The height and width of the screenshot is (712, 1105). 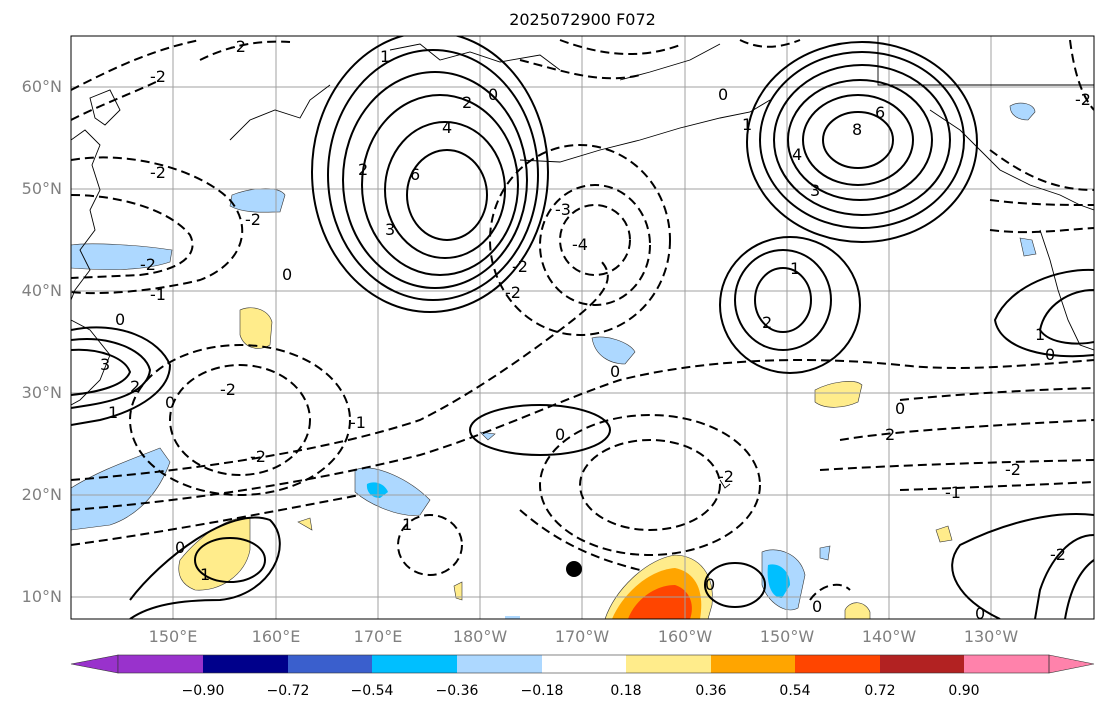 What do you see at coordinates (857, 129) in the screenshot?
I see `contour-label: 8` at bounding box center [857, 129].